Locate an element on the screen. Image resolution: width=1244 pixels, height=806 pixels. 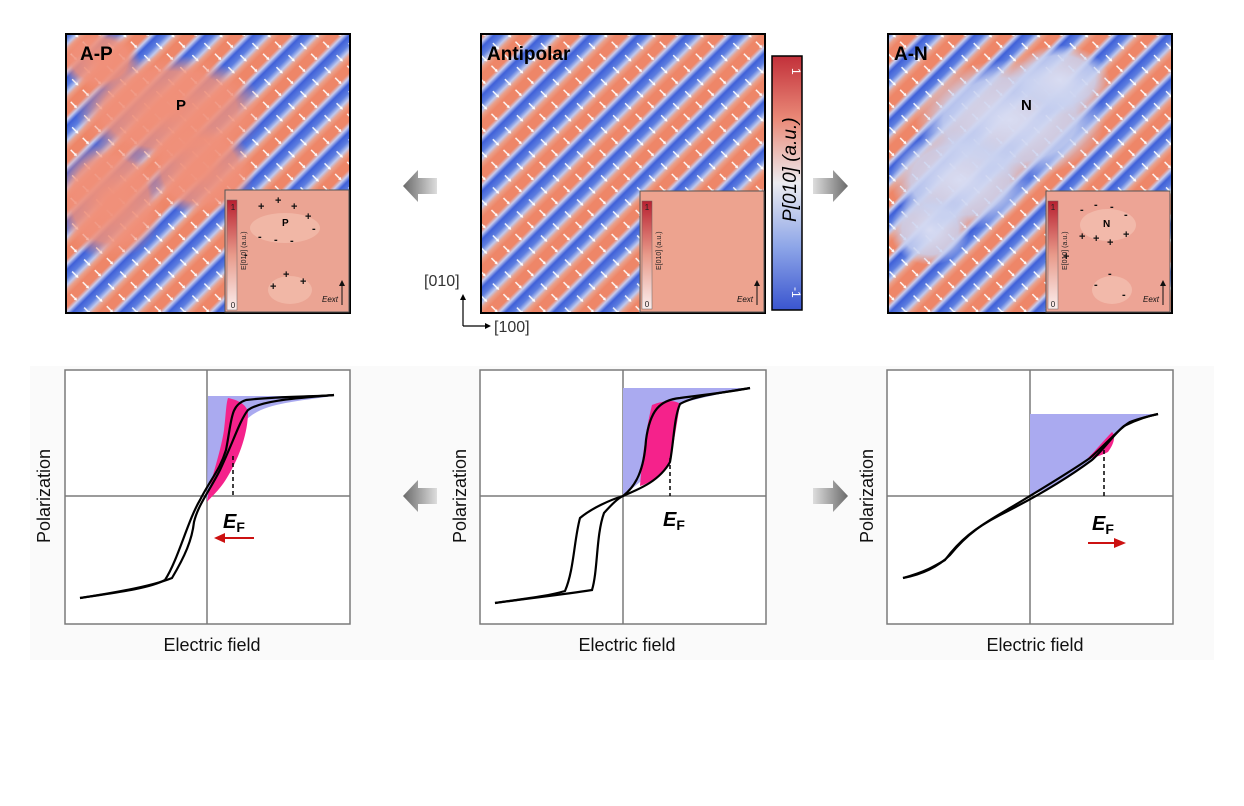
map-ap-inset-field: Eext is located at coordinates (330, 299).